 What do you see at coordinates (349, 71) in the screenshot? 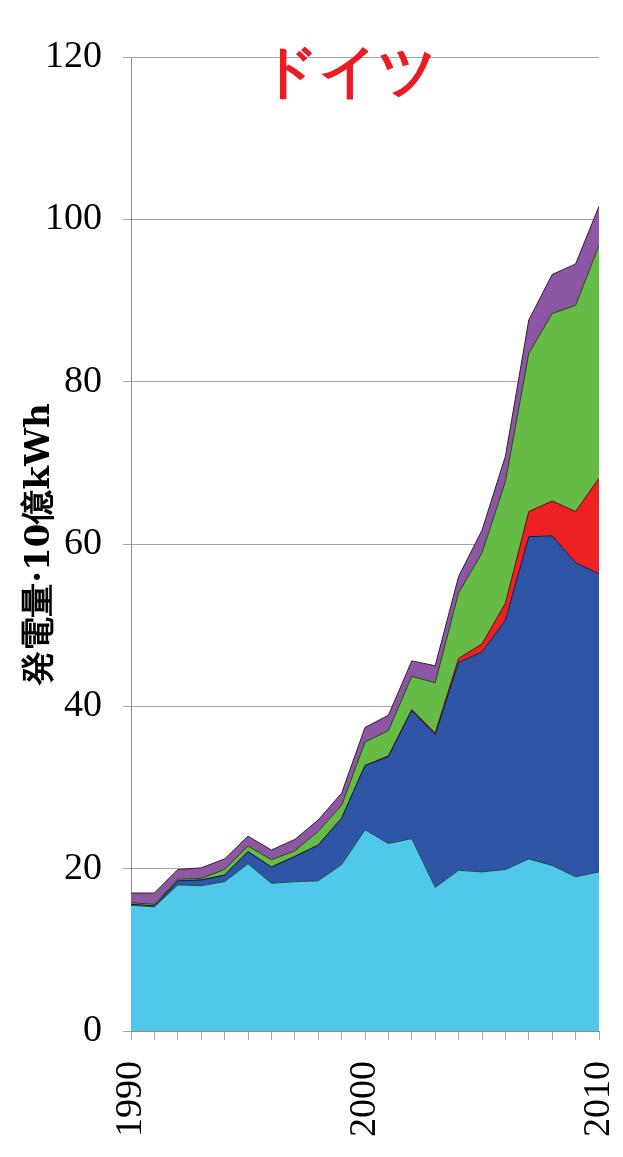
I see `chart-title: ドイツ` at bounding box center [349, 71].